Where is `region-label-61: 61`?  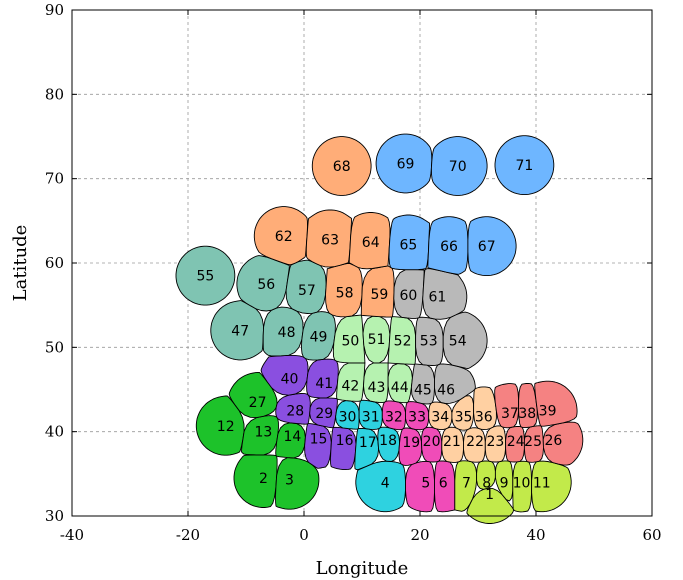 region-label-61: 61 is located at coordinates (437, 298).